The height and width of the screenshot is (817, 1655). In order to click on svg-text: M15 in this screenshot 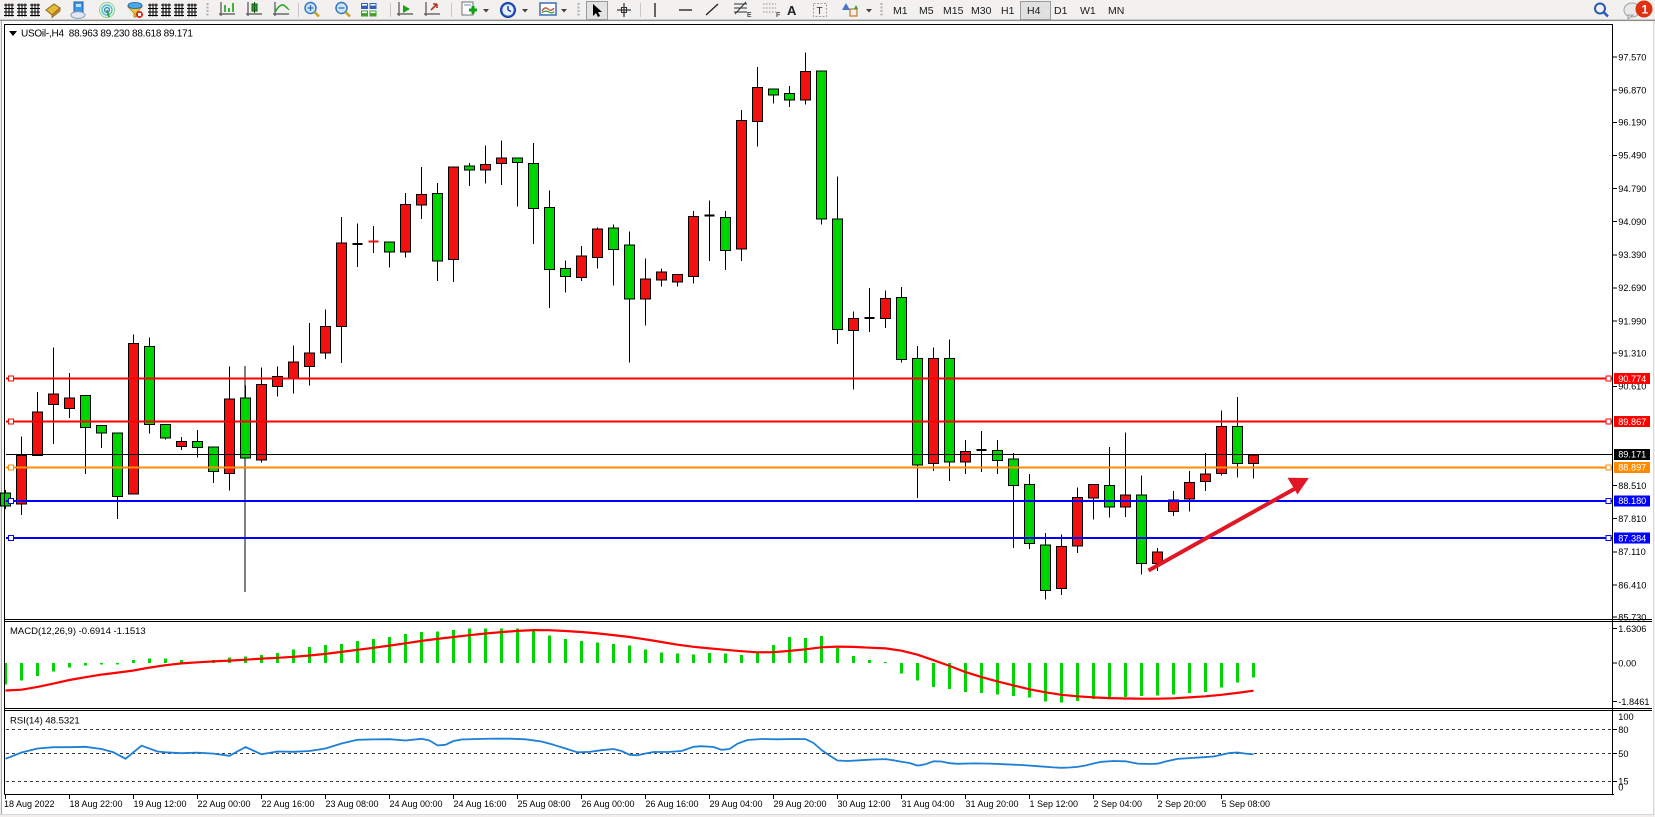, I will do `click(953, 11)`.